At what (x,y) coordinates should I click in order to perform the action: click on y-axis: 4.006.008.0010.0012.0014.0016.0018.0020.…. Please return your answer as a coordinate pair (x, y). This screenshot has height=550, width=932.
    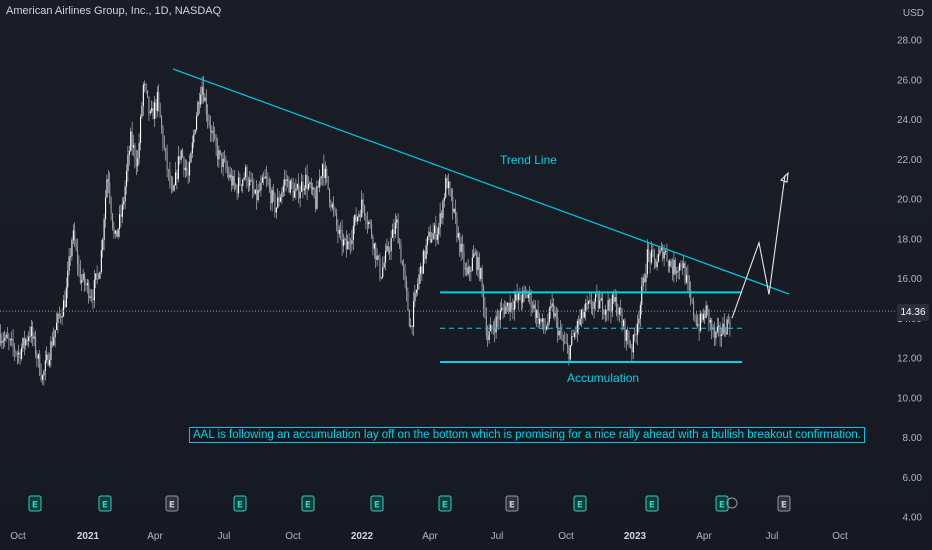
    Looking at the image, I should click on (909, 280).